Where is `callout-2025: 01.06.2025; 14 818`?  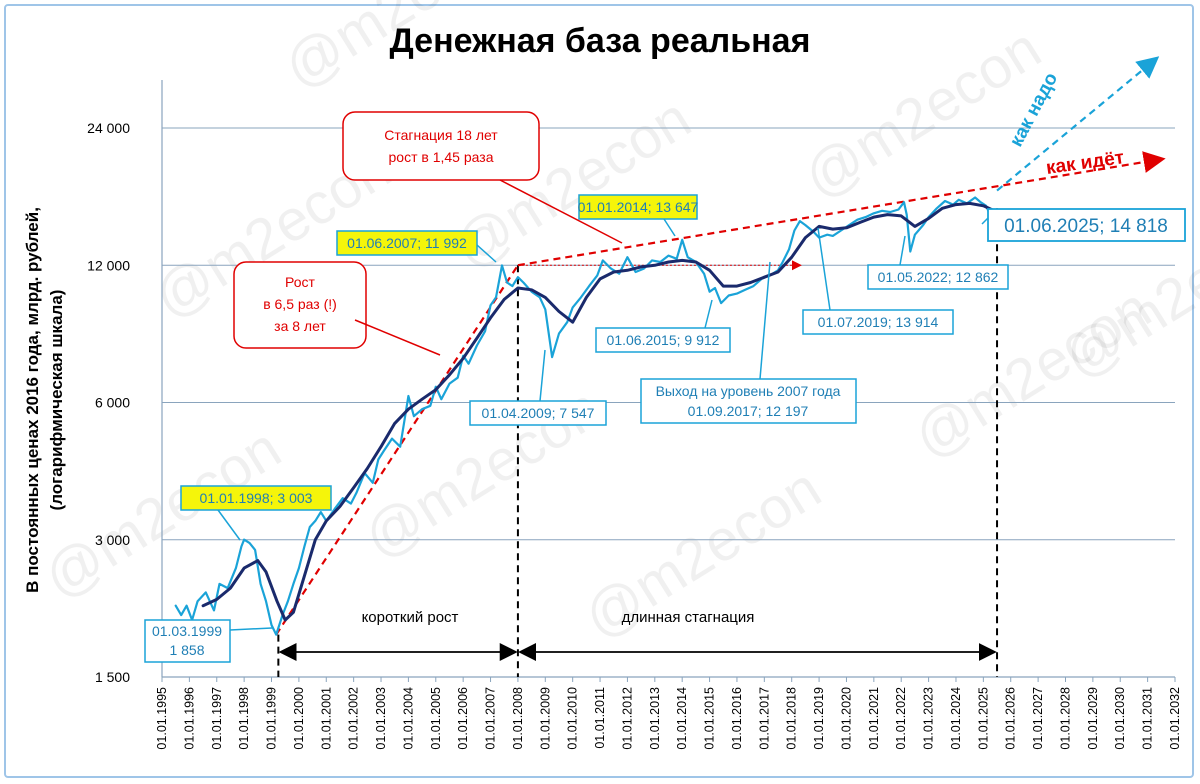
callout-2025: 01.06.2025; 14 818 is located at coordinates (1083, 225).